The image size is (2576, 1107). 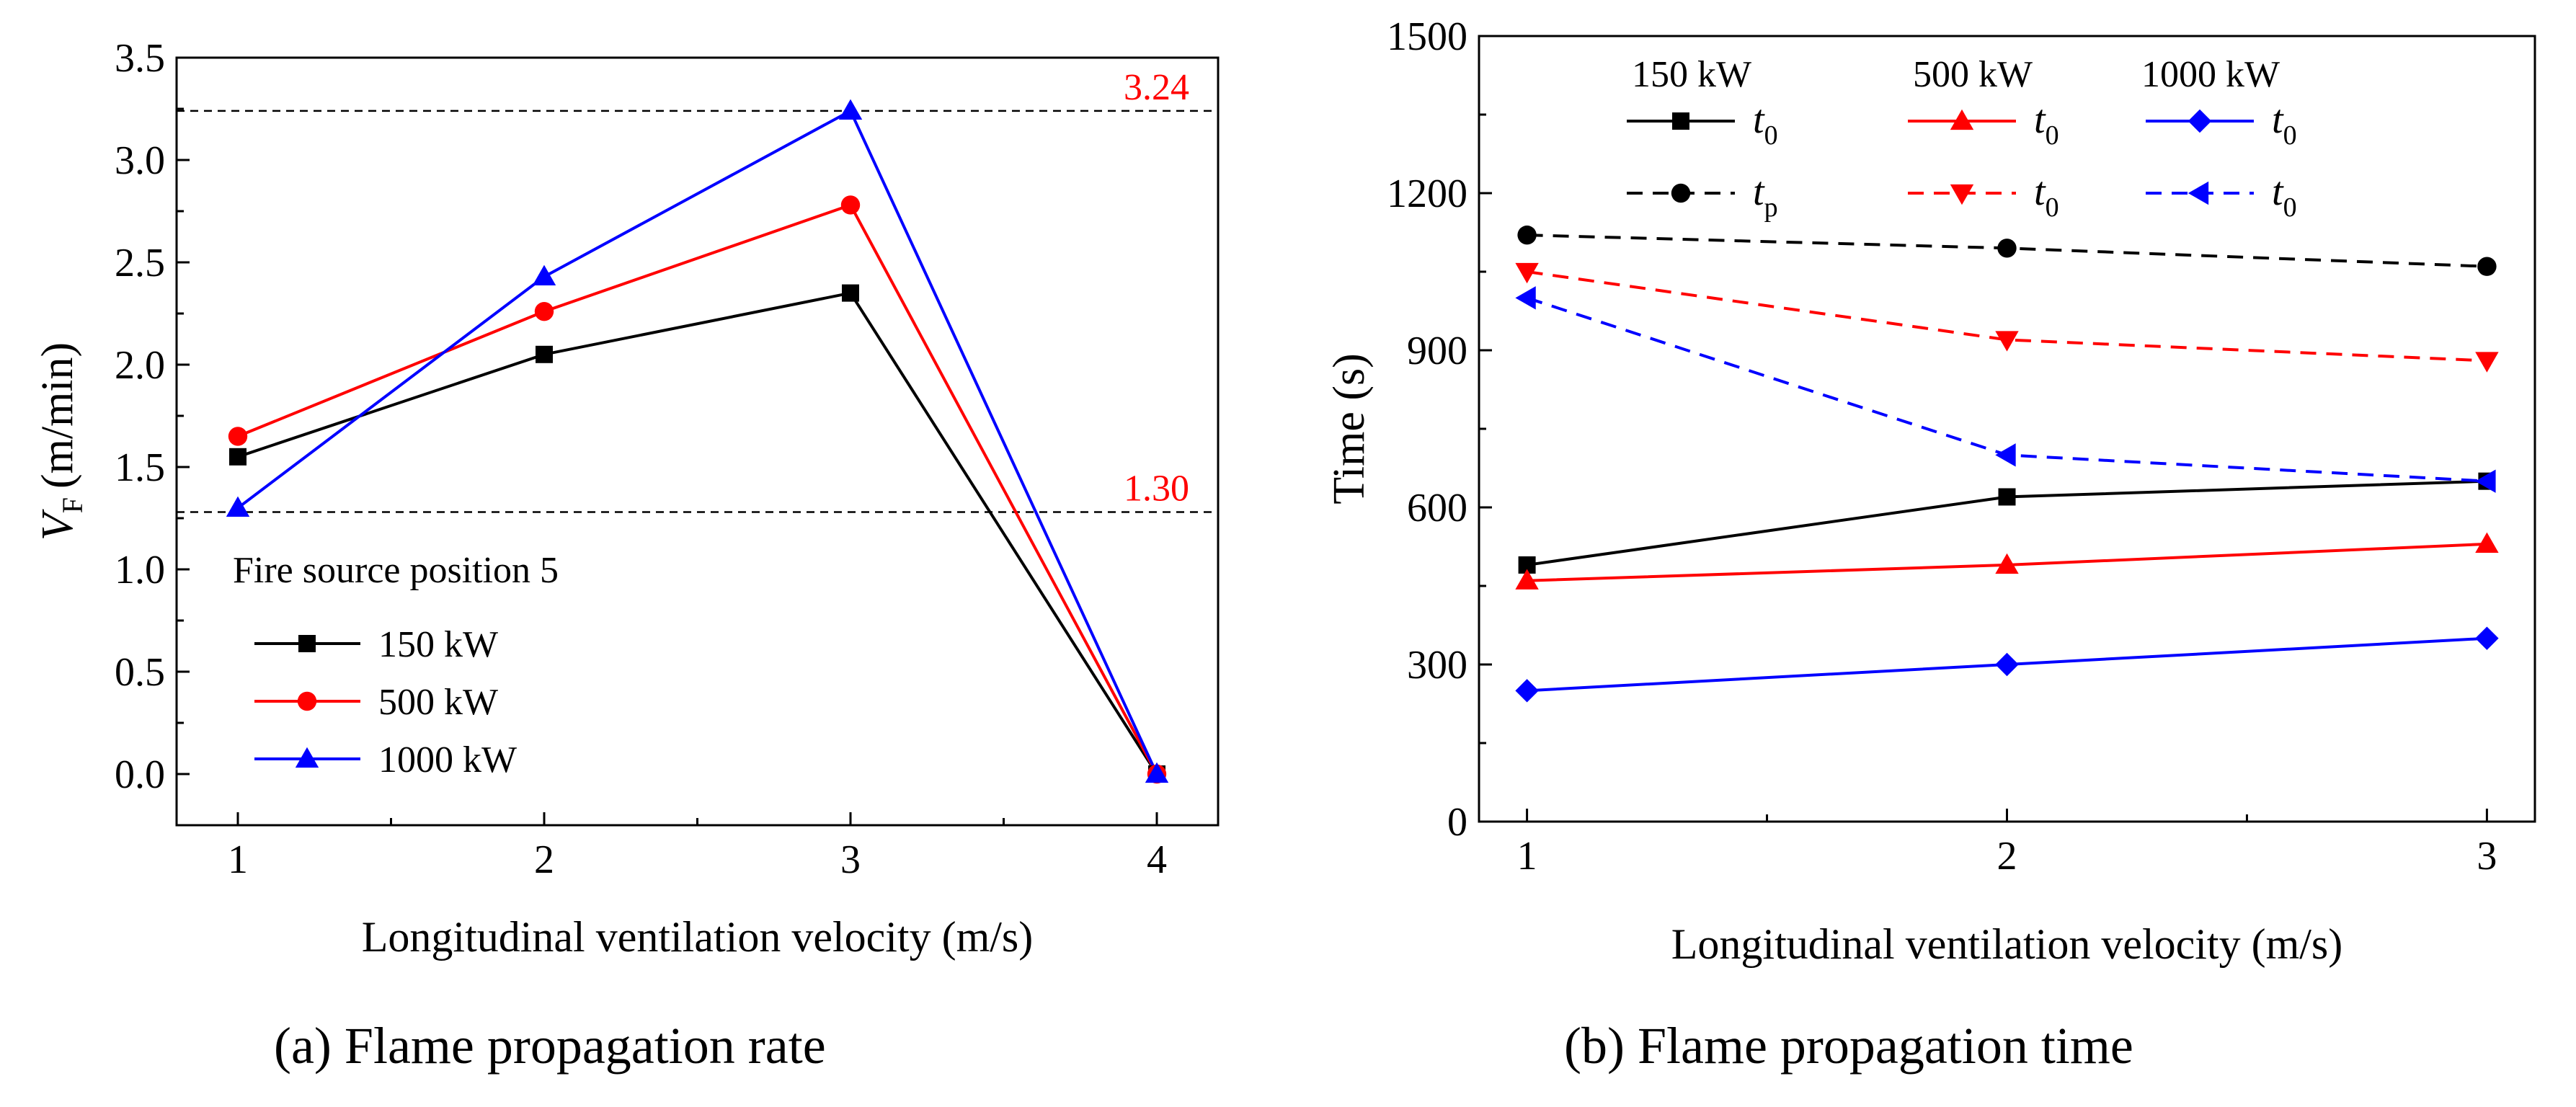 What do you see at coordinates (58, 415) in the screenshot?
I see `y-label-unit: (m/min)` at bounding box center [58, 415].